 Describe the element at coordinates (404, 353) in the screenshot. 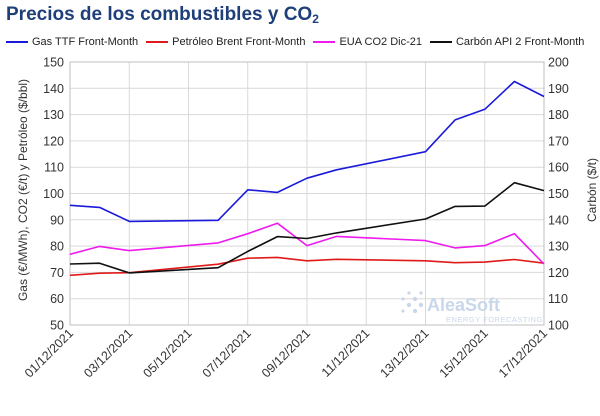

I see `x-tick-label: 13/12/2021` at that location.